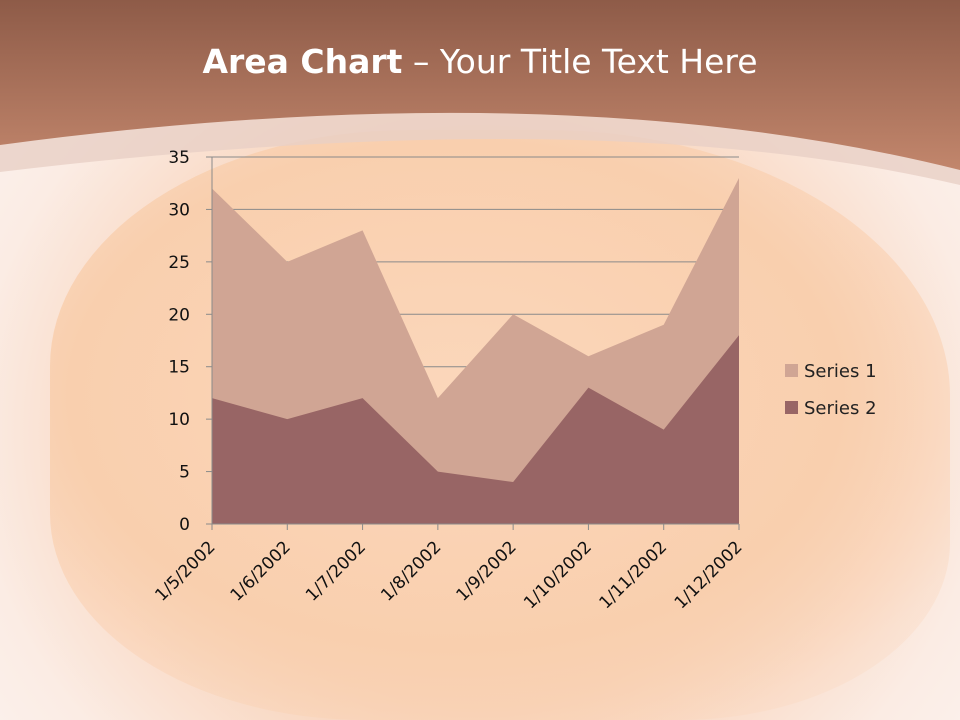  What do you see at coordinates (558, 575) in the screenshot?
I see `x-tick-label: 1/10/2002` at bounding box center [558, 575].